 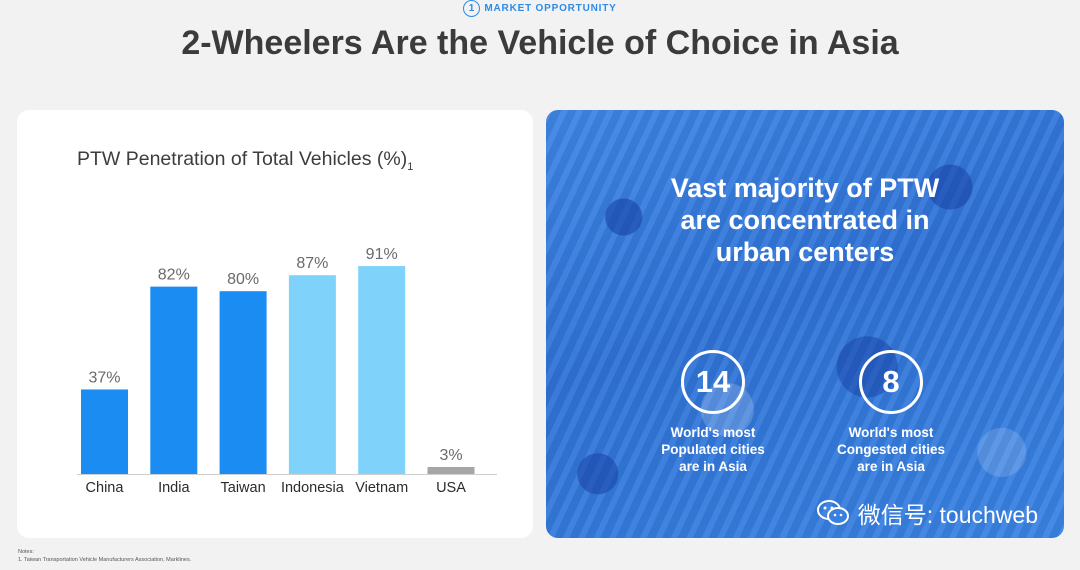 What do you see at coordinates (472, 8) in the screenshot?
I see `section-number: 1` at bounding box center [472, 8].